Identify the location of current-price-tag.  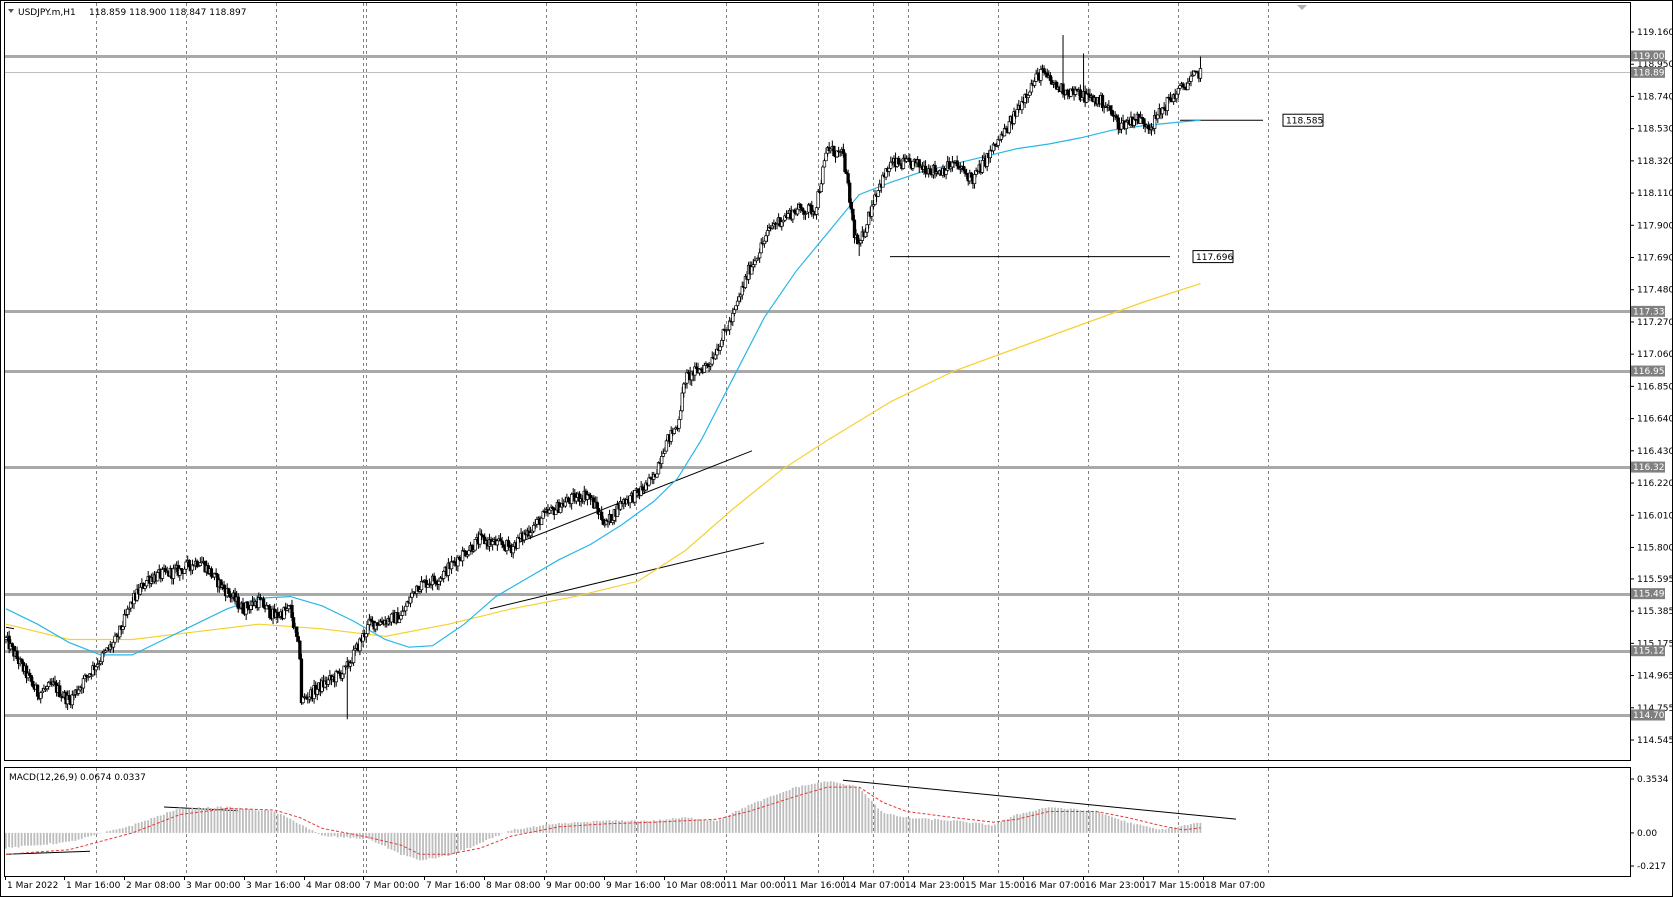
(1648, 72).